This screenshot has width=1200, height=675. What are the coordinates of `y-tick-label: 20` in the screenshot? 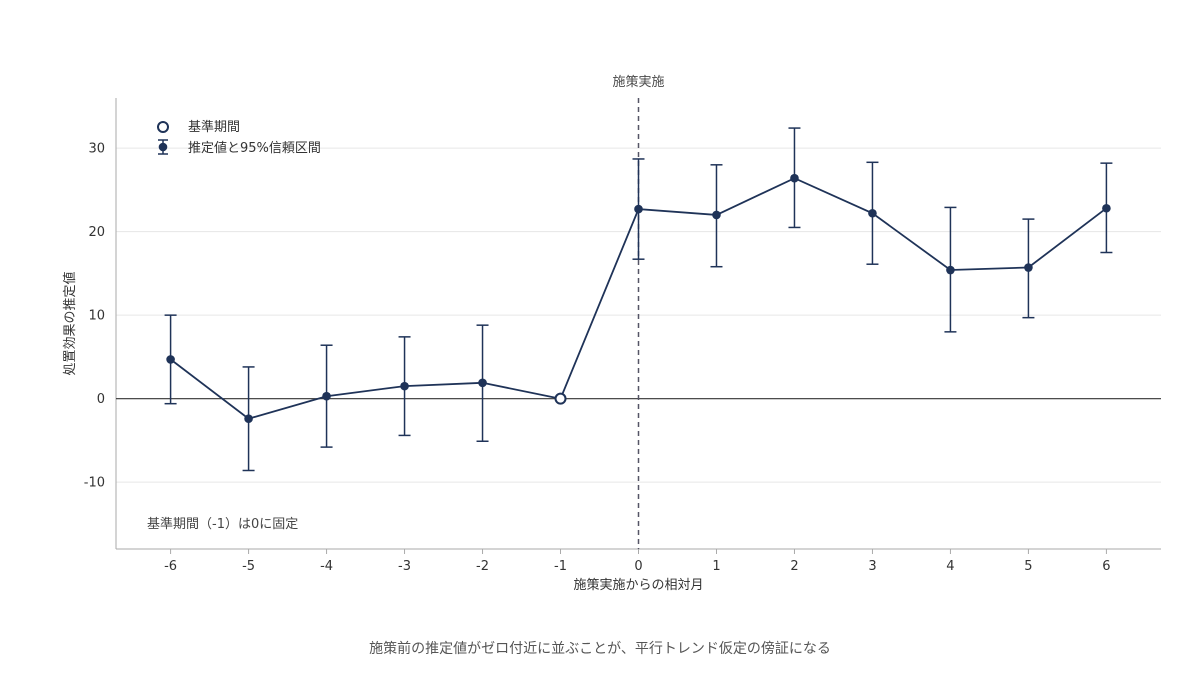 It's located at (96, 232).